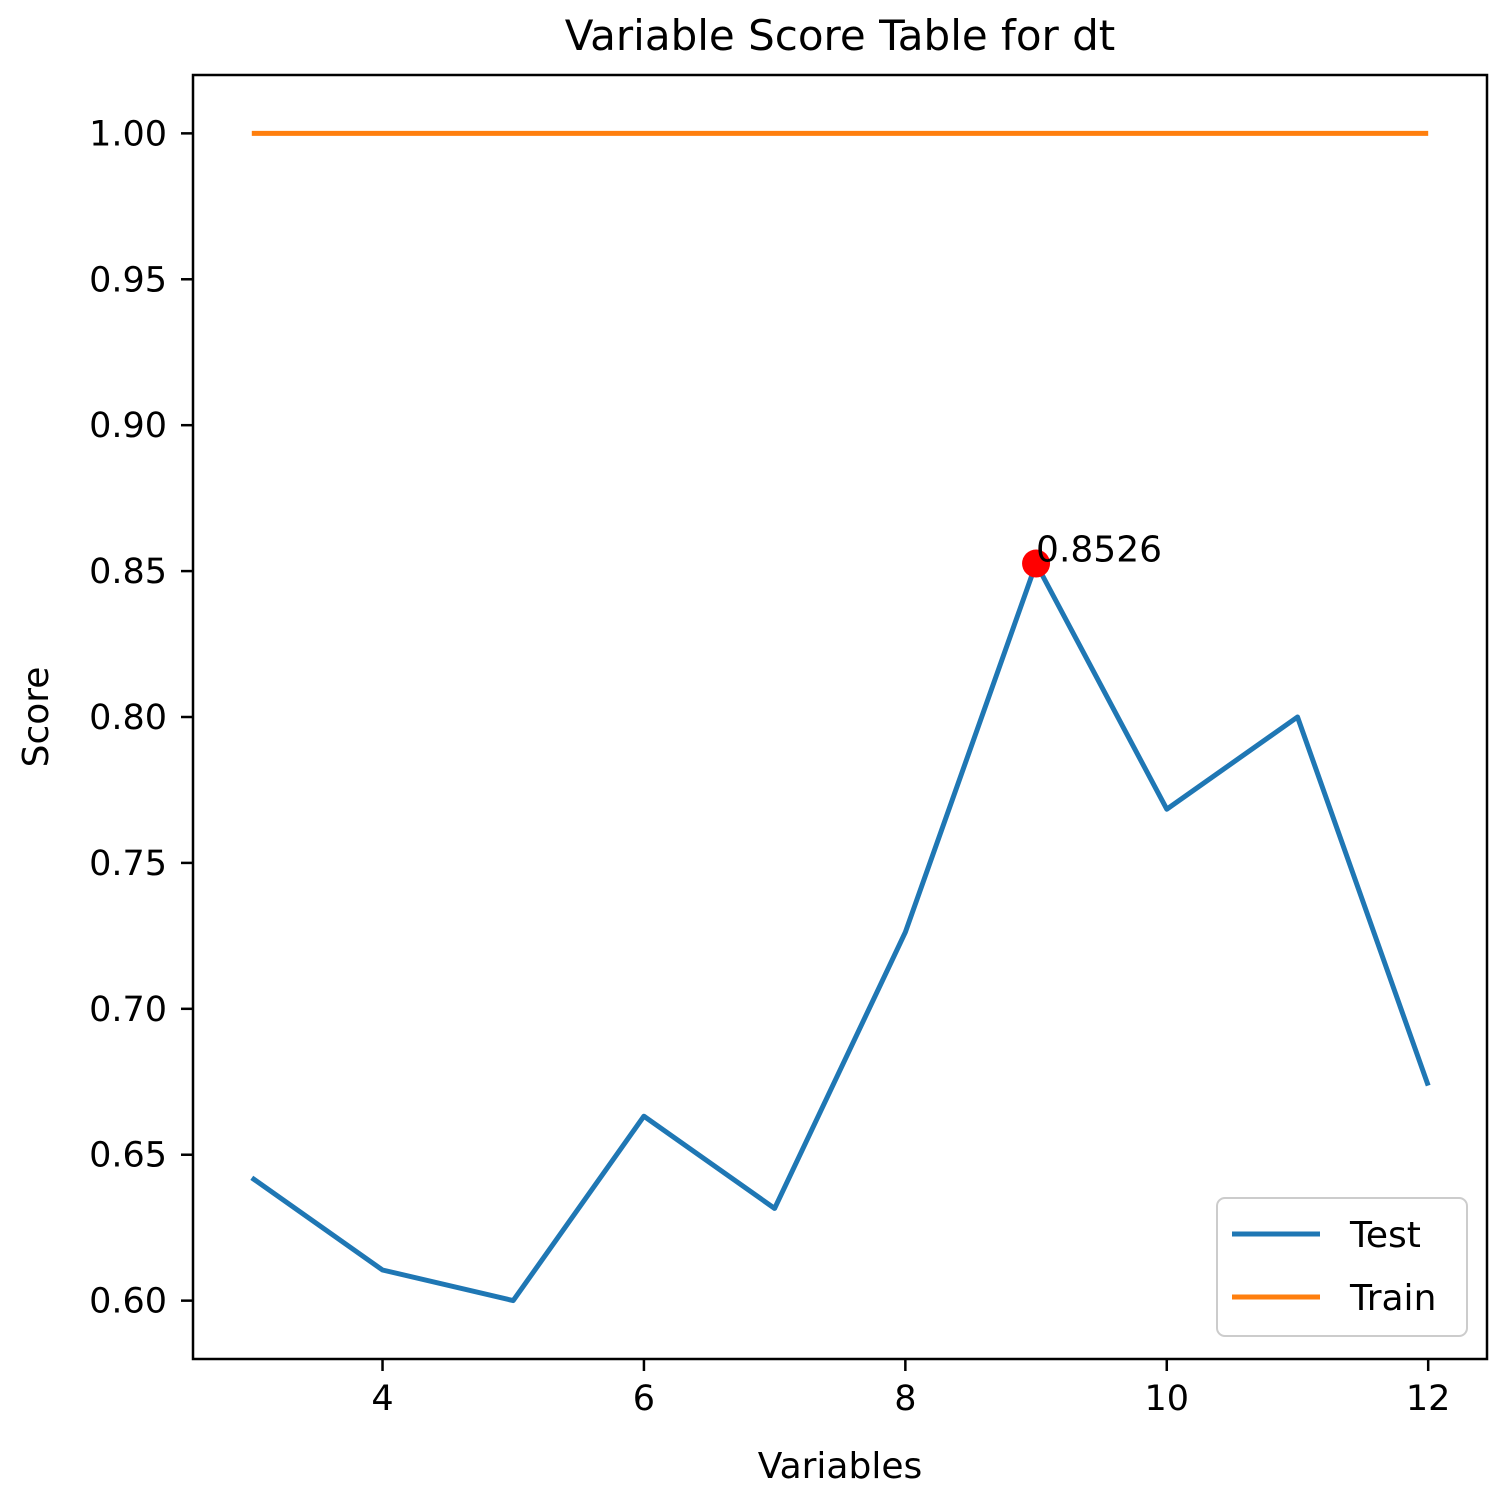 This screenshot has width=1500, height=1500. Describe the element at coordinates (644, 1399) in the screenshot. I see `x-tick-label: 6` at that location.